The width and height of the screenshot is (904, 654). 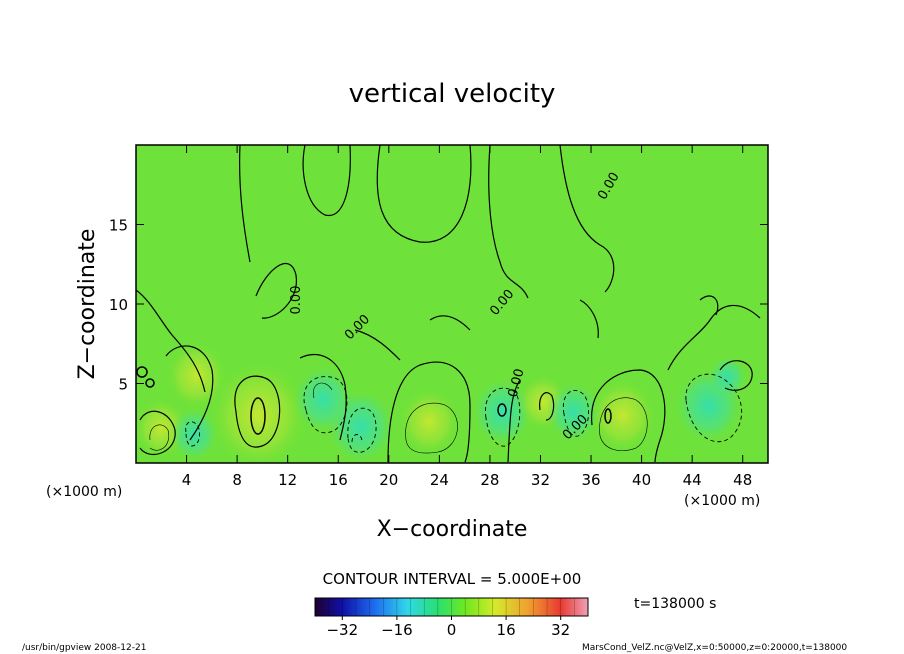 I want to click on colorbar-tick-label: −16, so click(x=397, y=630).